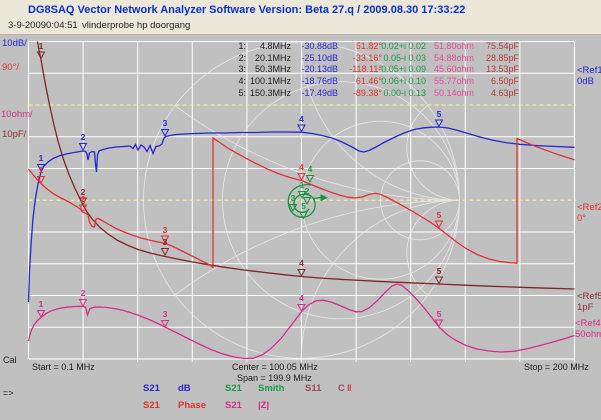 The width and height of the screenshot is (601, 420). I want to click on marker-gamma: -0.05+i 0.09, so click(402, 69).